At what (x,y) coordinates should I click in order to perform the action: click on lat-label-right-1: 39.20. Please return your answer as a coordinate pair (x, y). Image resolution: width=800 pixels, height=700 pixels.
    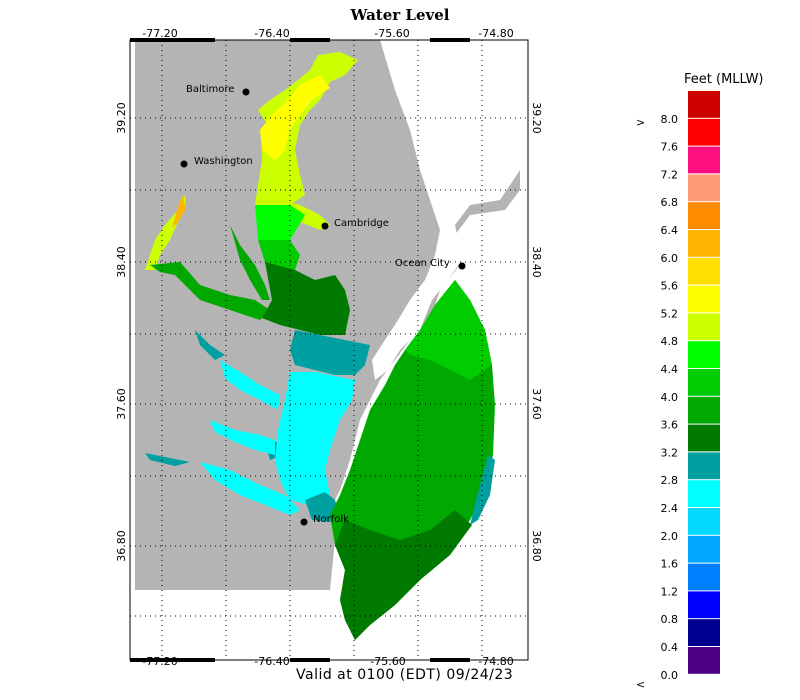
    Looking at the image, I should click on (536, 118).